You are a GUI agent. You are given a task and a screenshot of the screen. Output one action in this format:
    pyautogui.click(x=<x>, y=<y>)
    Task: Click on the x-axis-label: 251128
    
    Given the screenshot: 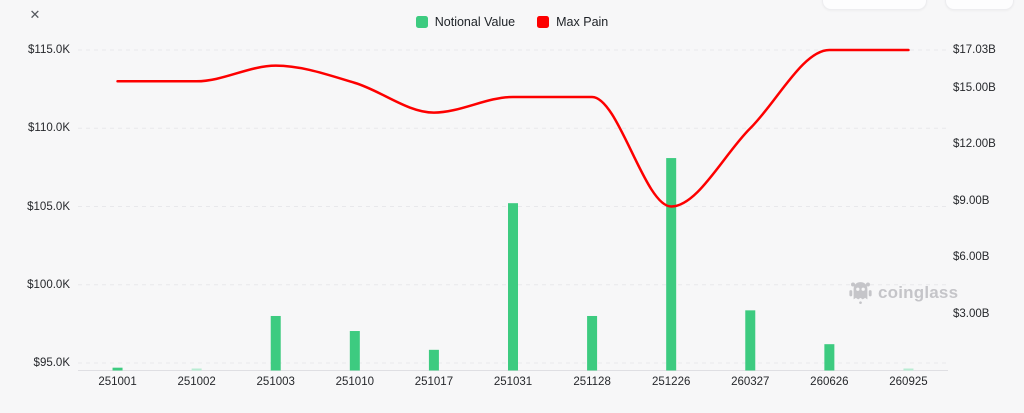 What is the action you would take?
    pyautogui.click(x=592, y=382)
    